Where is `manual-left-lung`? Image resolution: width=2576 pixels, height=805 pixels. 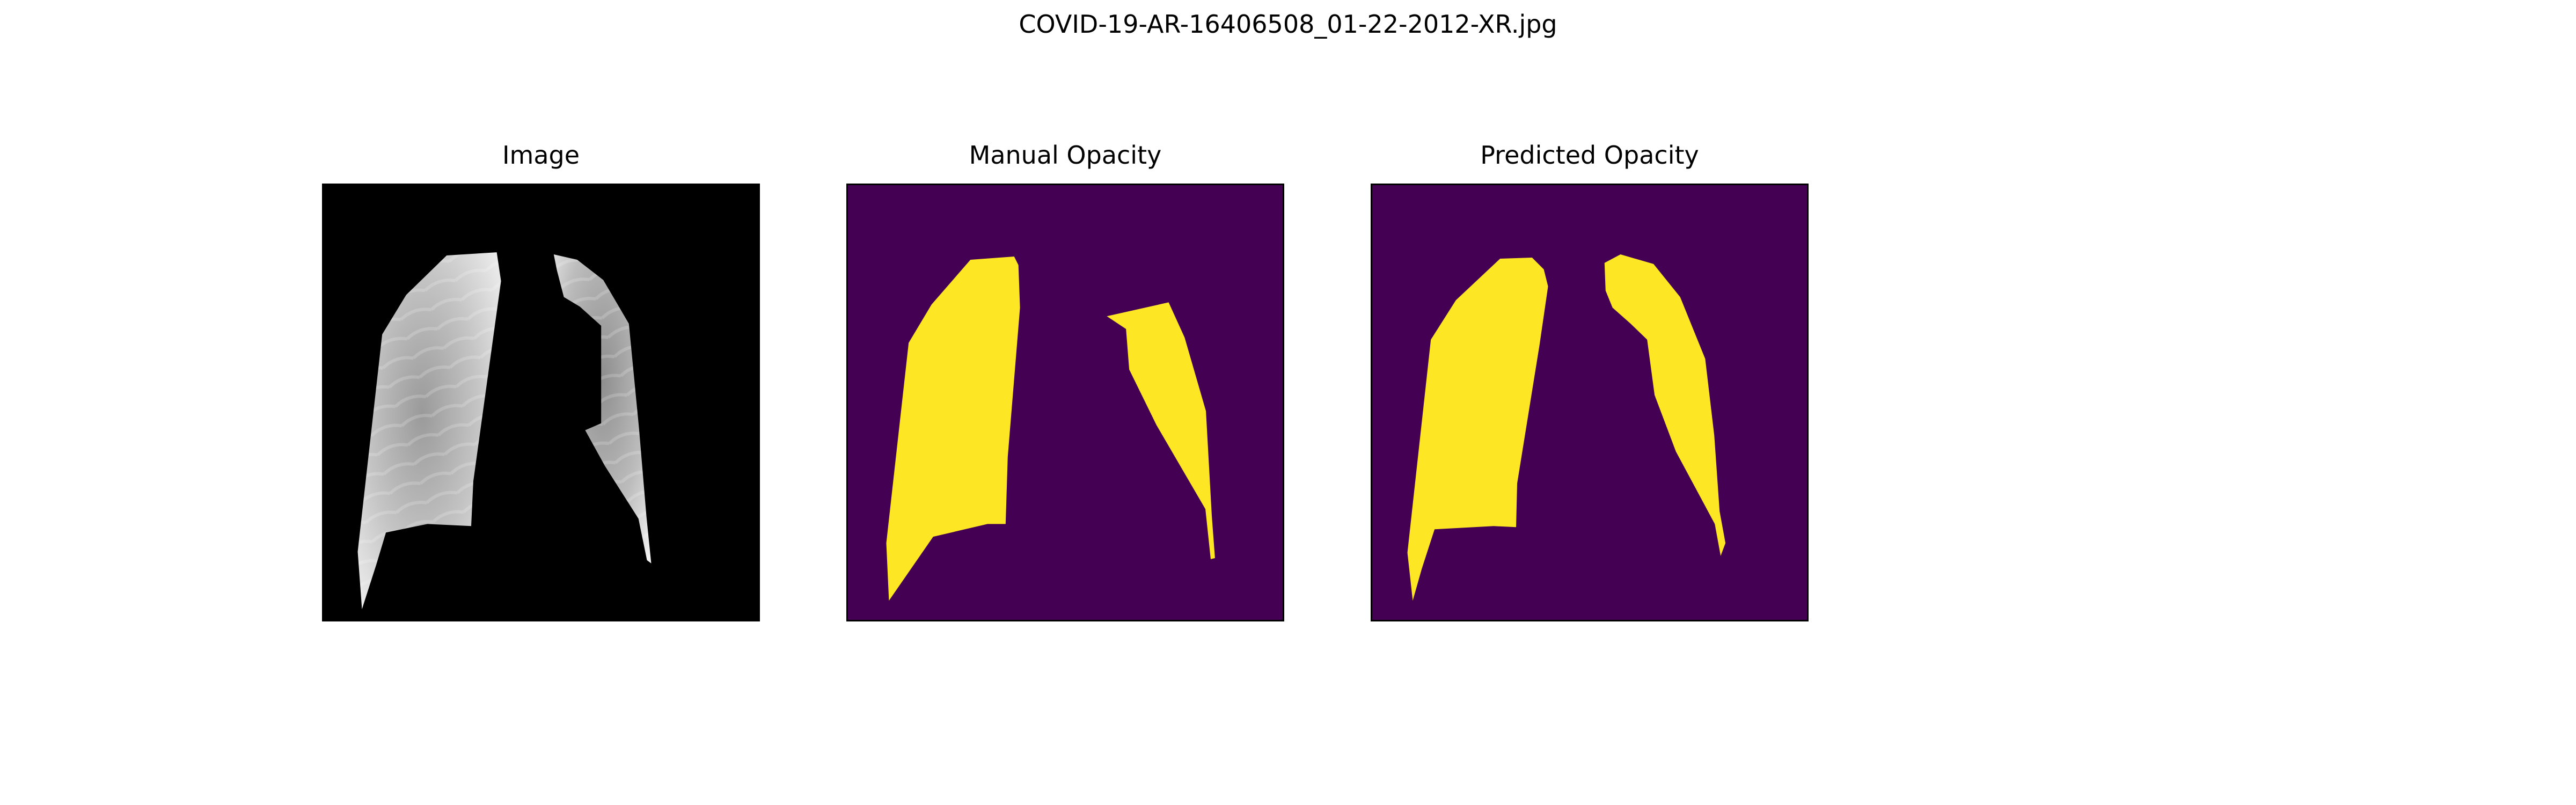 manual-left-lung is located at coordinates (953, 429).